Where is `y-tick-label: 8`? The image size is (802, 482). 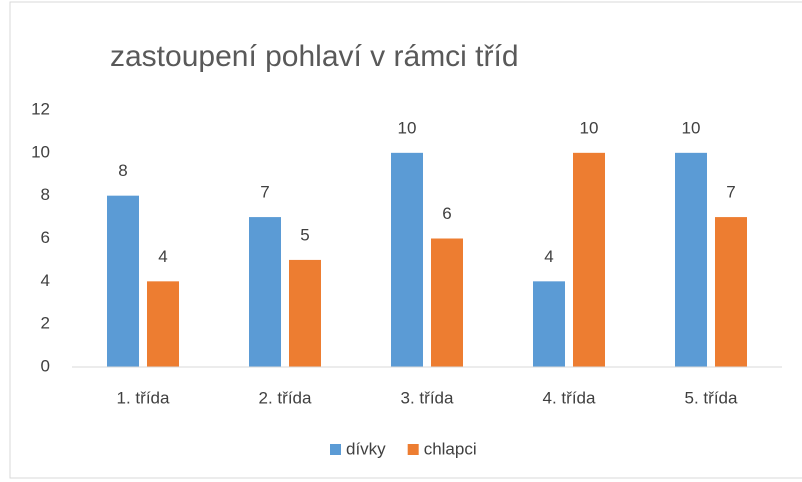
y-tick-label: 8 is located at coordinates (45, 194).